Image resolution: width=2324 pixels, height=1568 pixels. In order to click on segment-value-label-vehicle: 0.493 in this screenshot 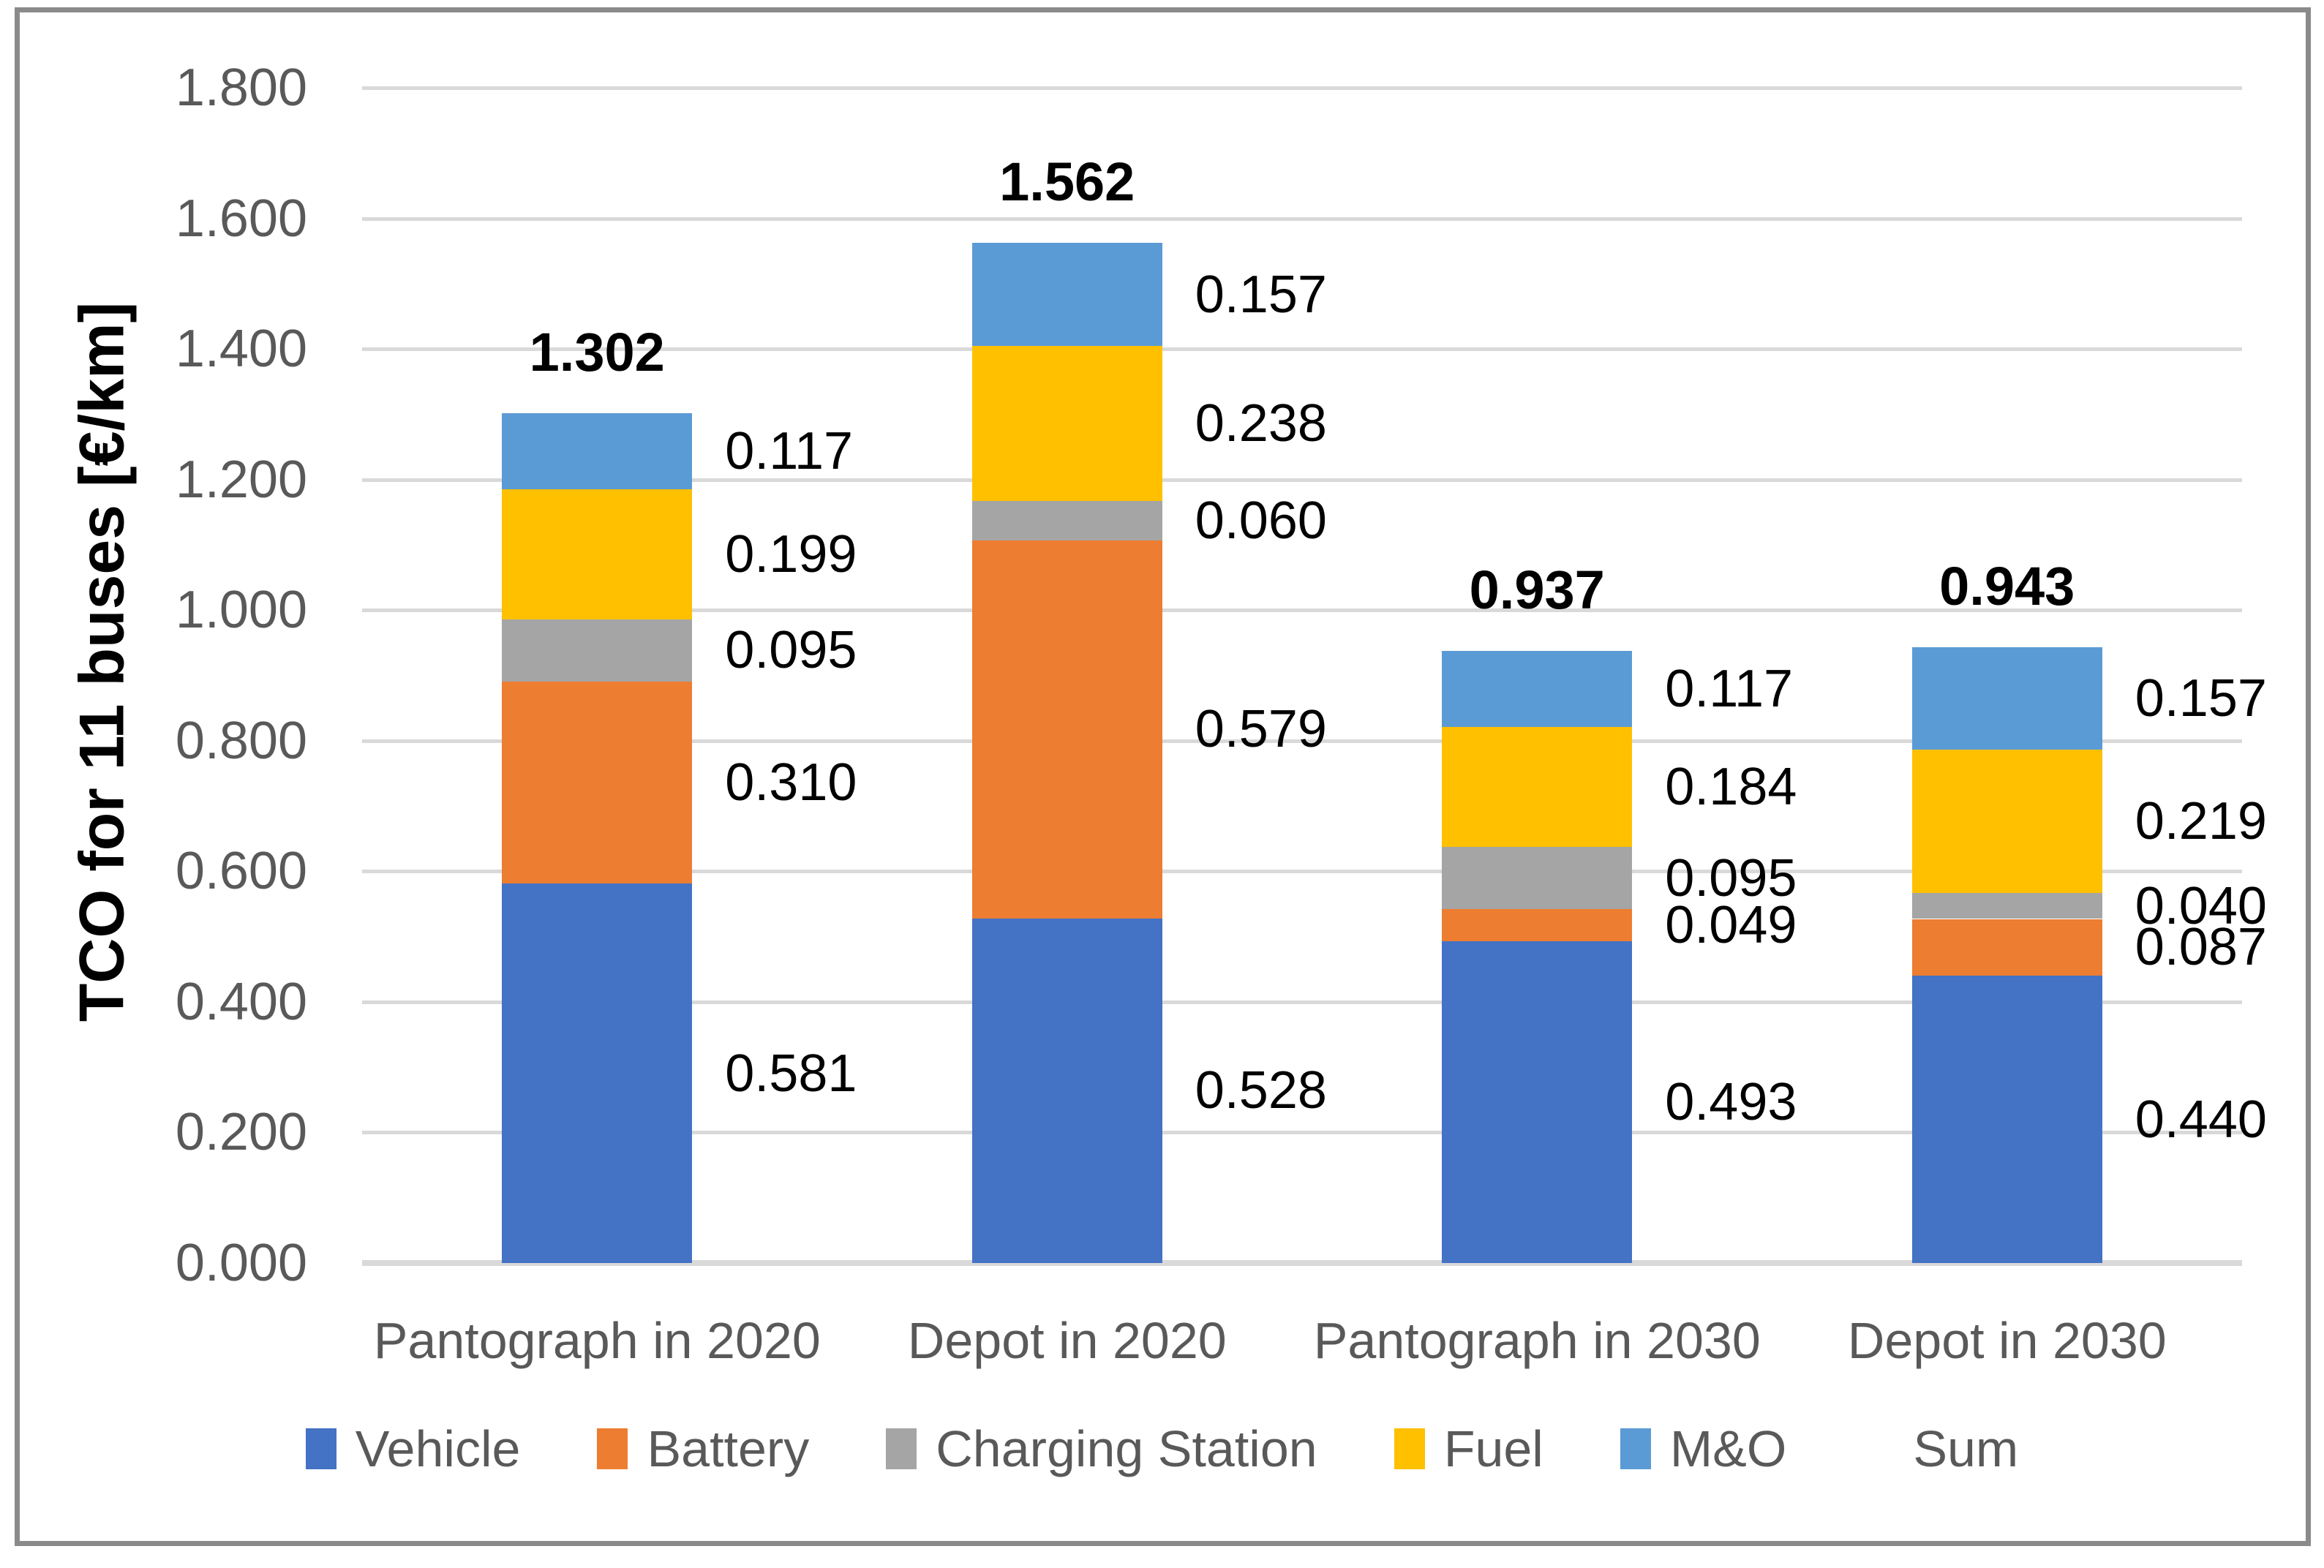, I will do `click(1731, 1101)`.